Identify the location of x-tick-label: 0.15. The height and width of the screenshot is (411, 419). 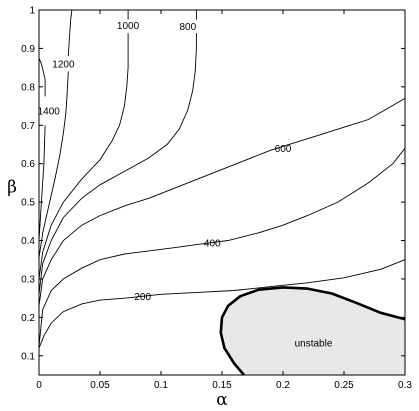
(222, 385).